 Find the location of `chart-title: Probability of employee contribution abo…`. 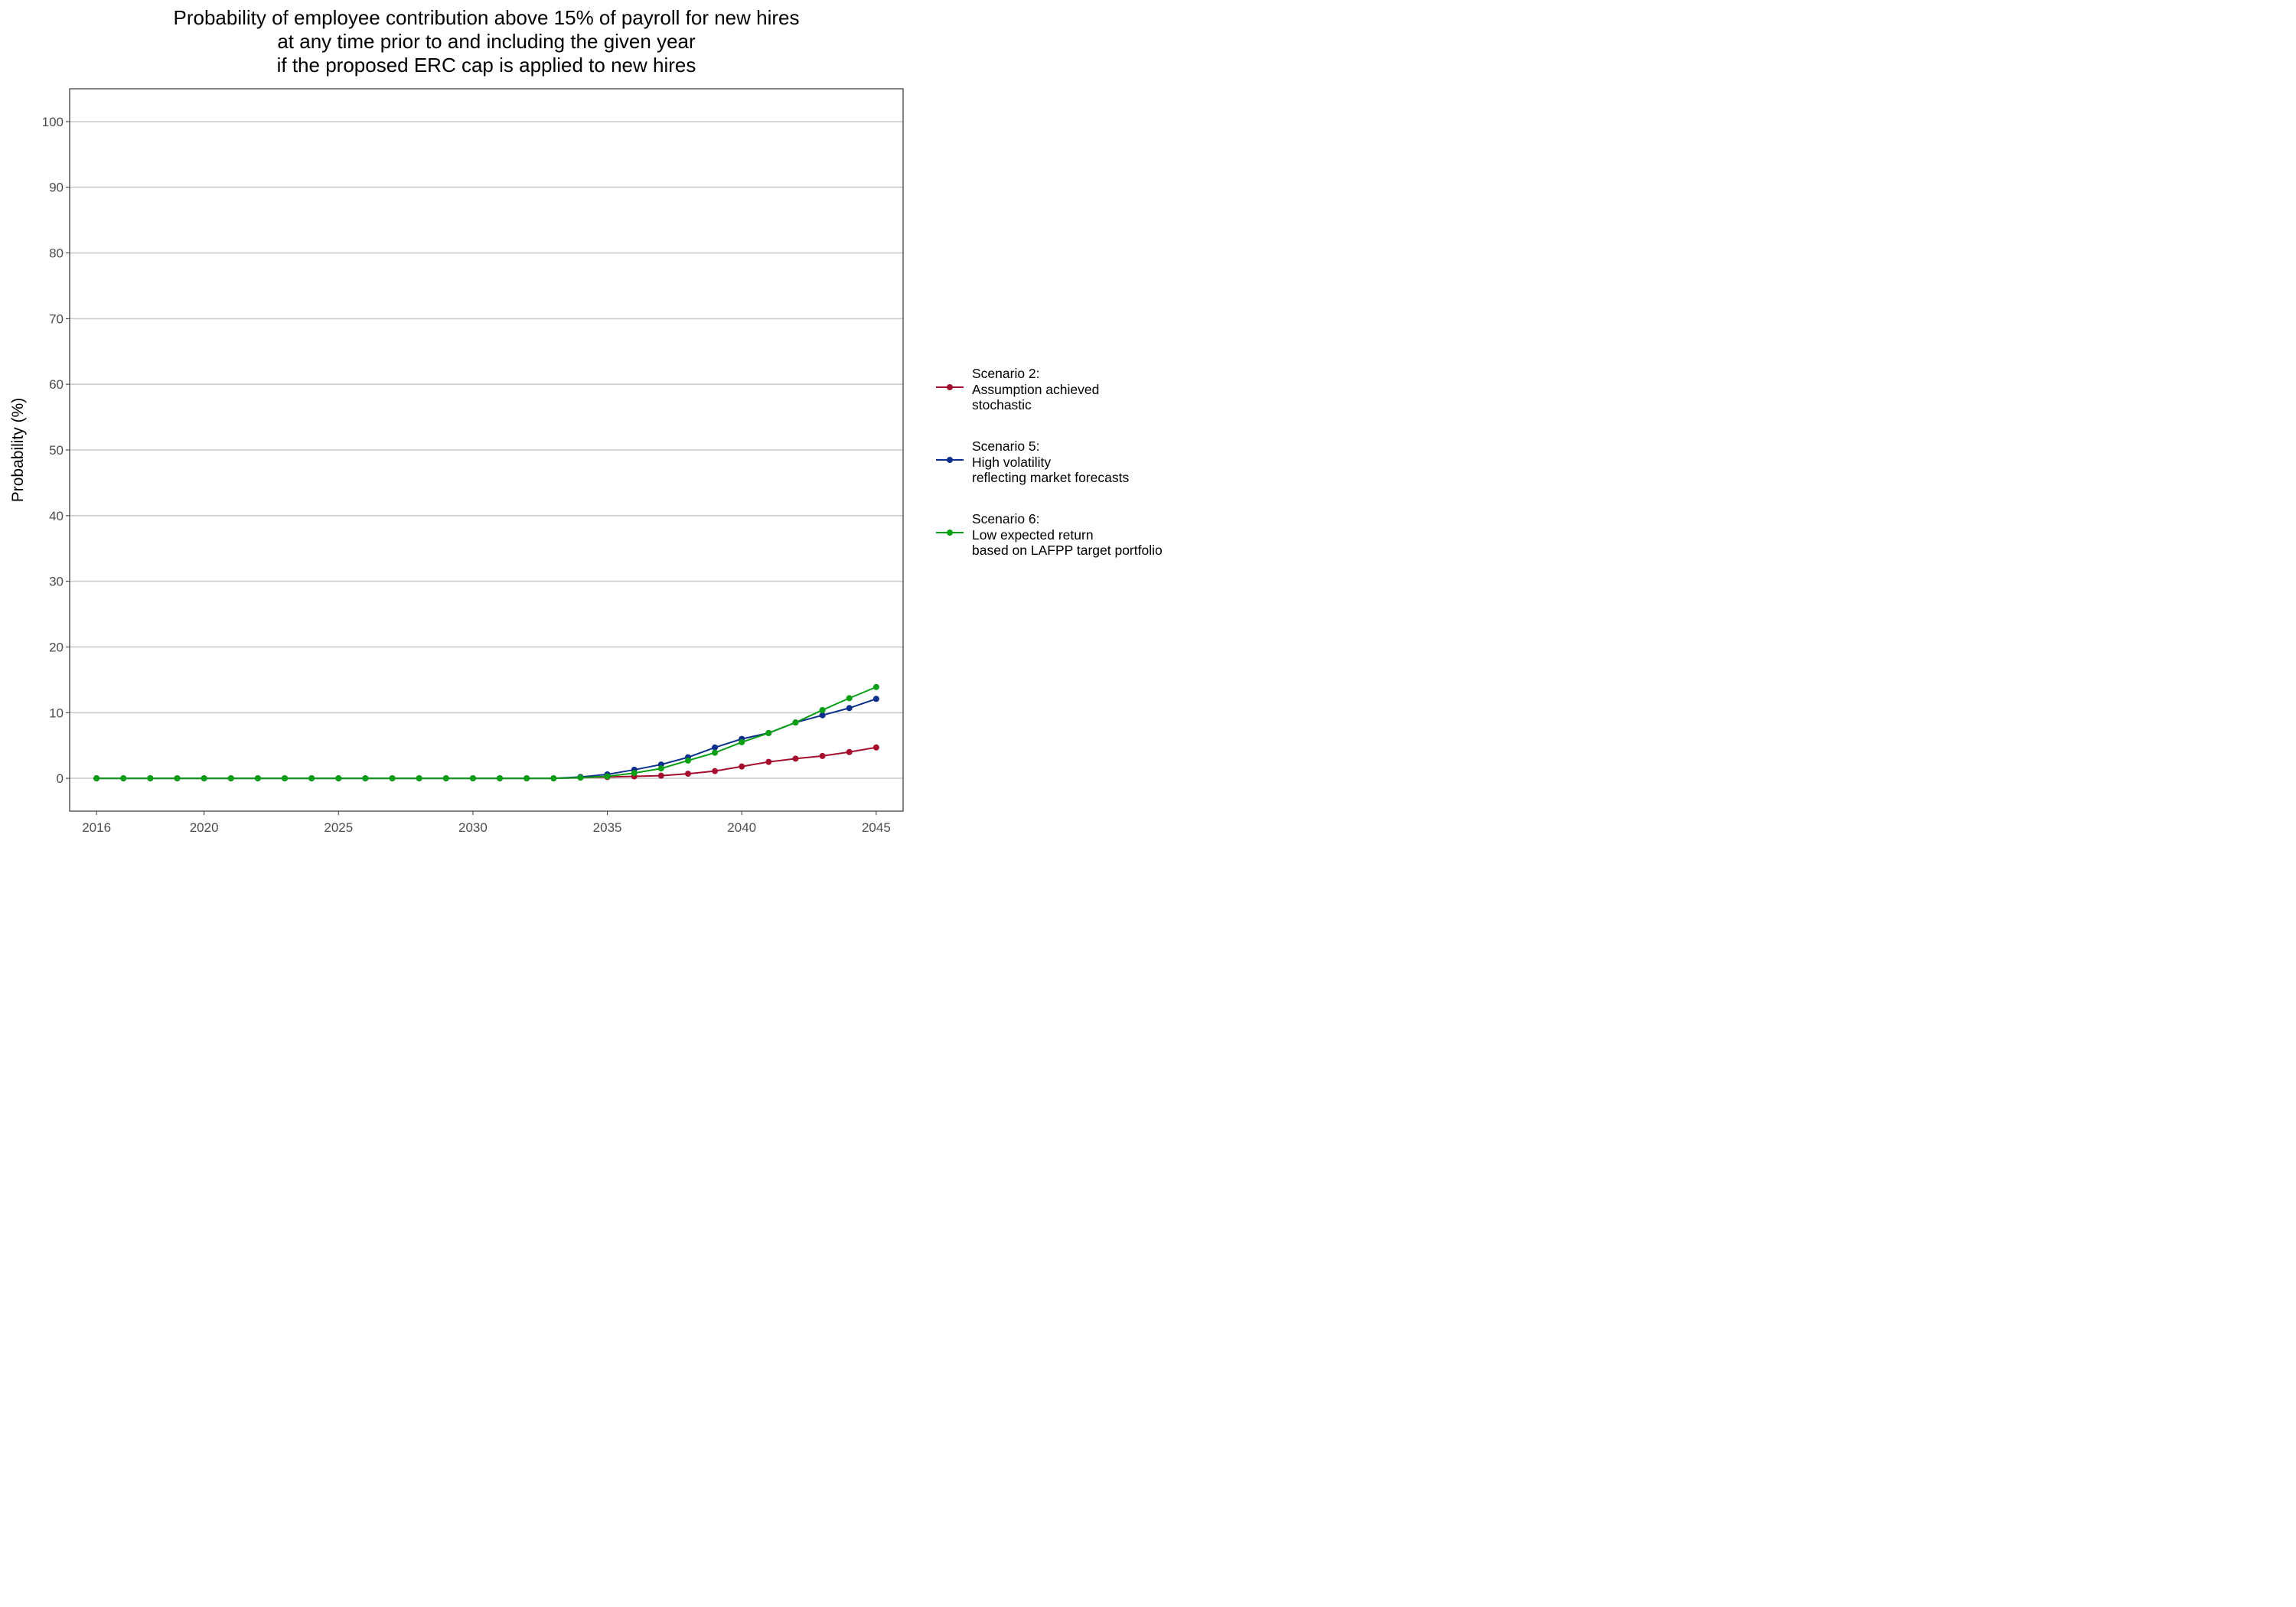

chart-title: Probability of employee contribution abo… is located at coordinates (486, 41).